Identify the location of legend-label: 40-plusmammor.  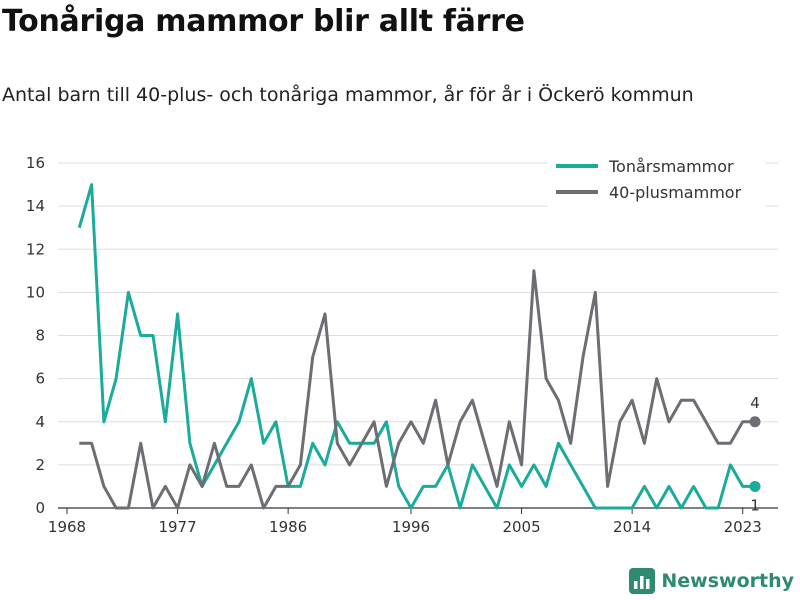
(675, 192).